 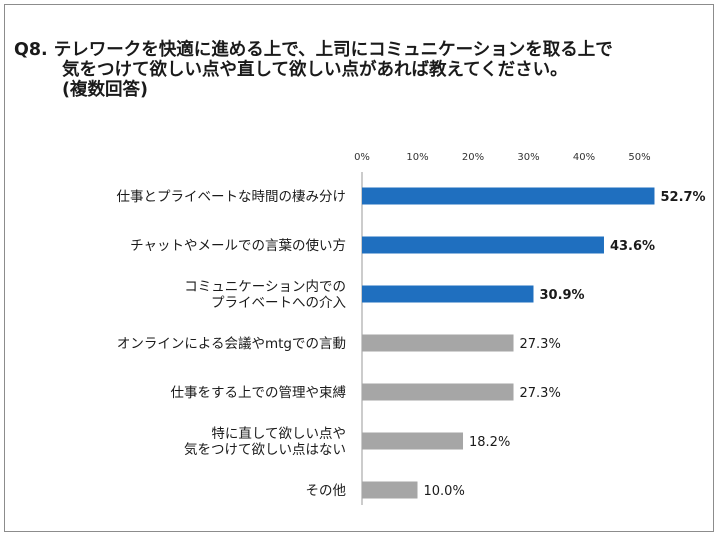 I want to click on category-label-5: 仕事をする上での管理や束縛, so click(x=259, y=392).